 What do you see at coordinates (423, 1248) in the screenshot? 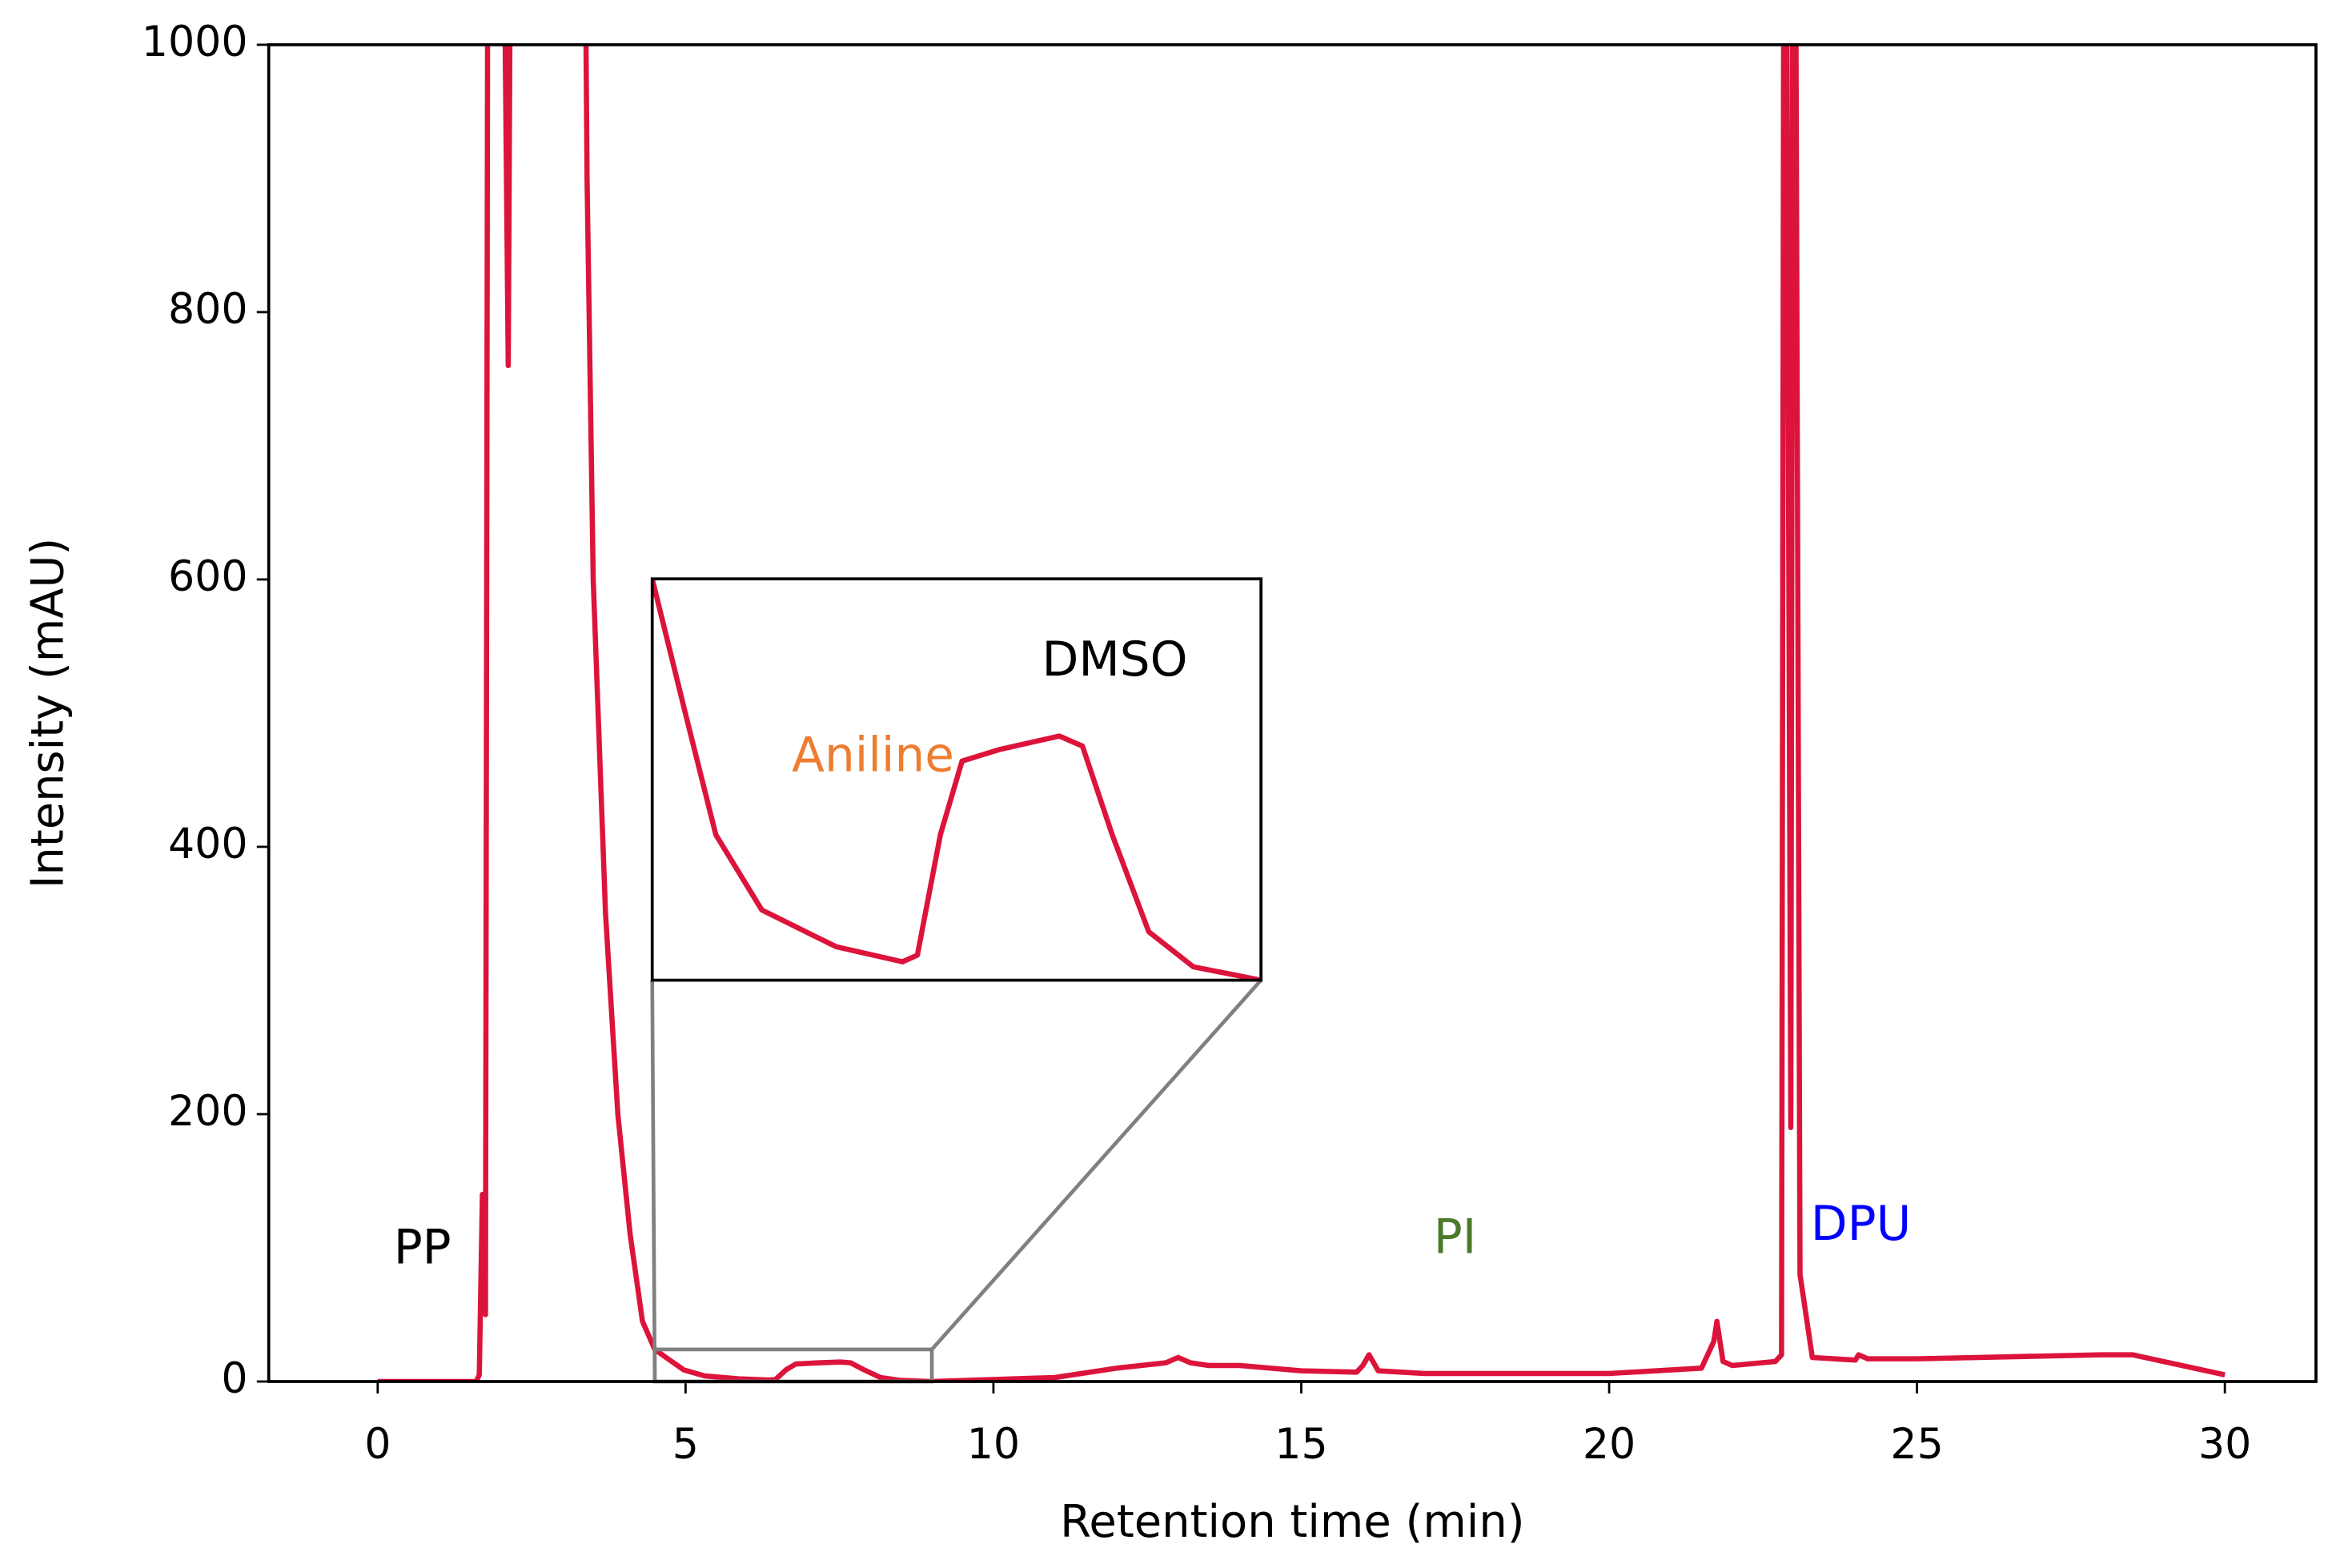
I see `annotation: PP` at bounding box center [423, 1248].